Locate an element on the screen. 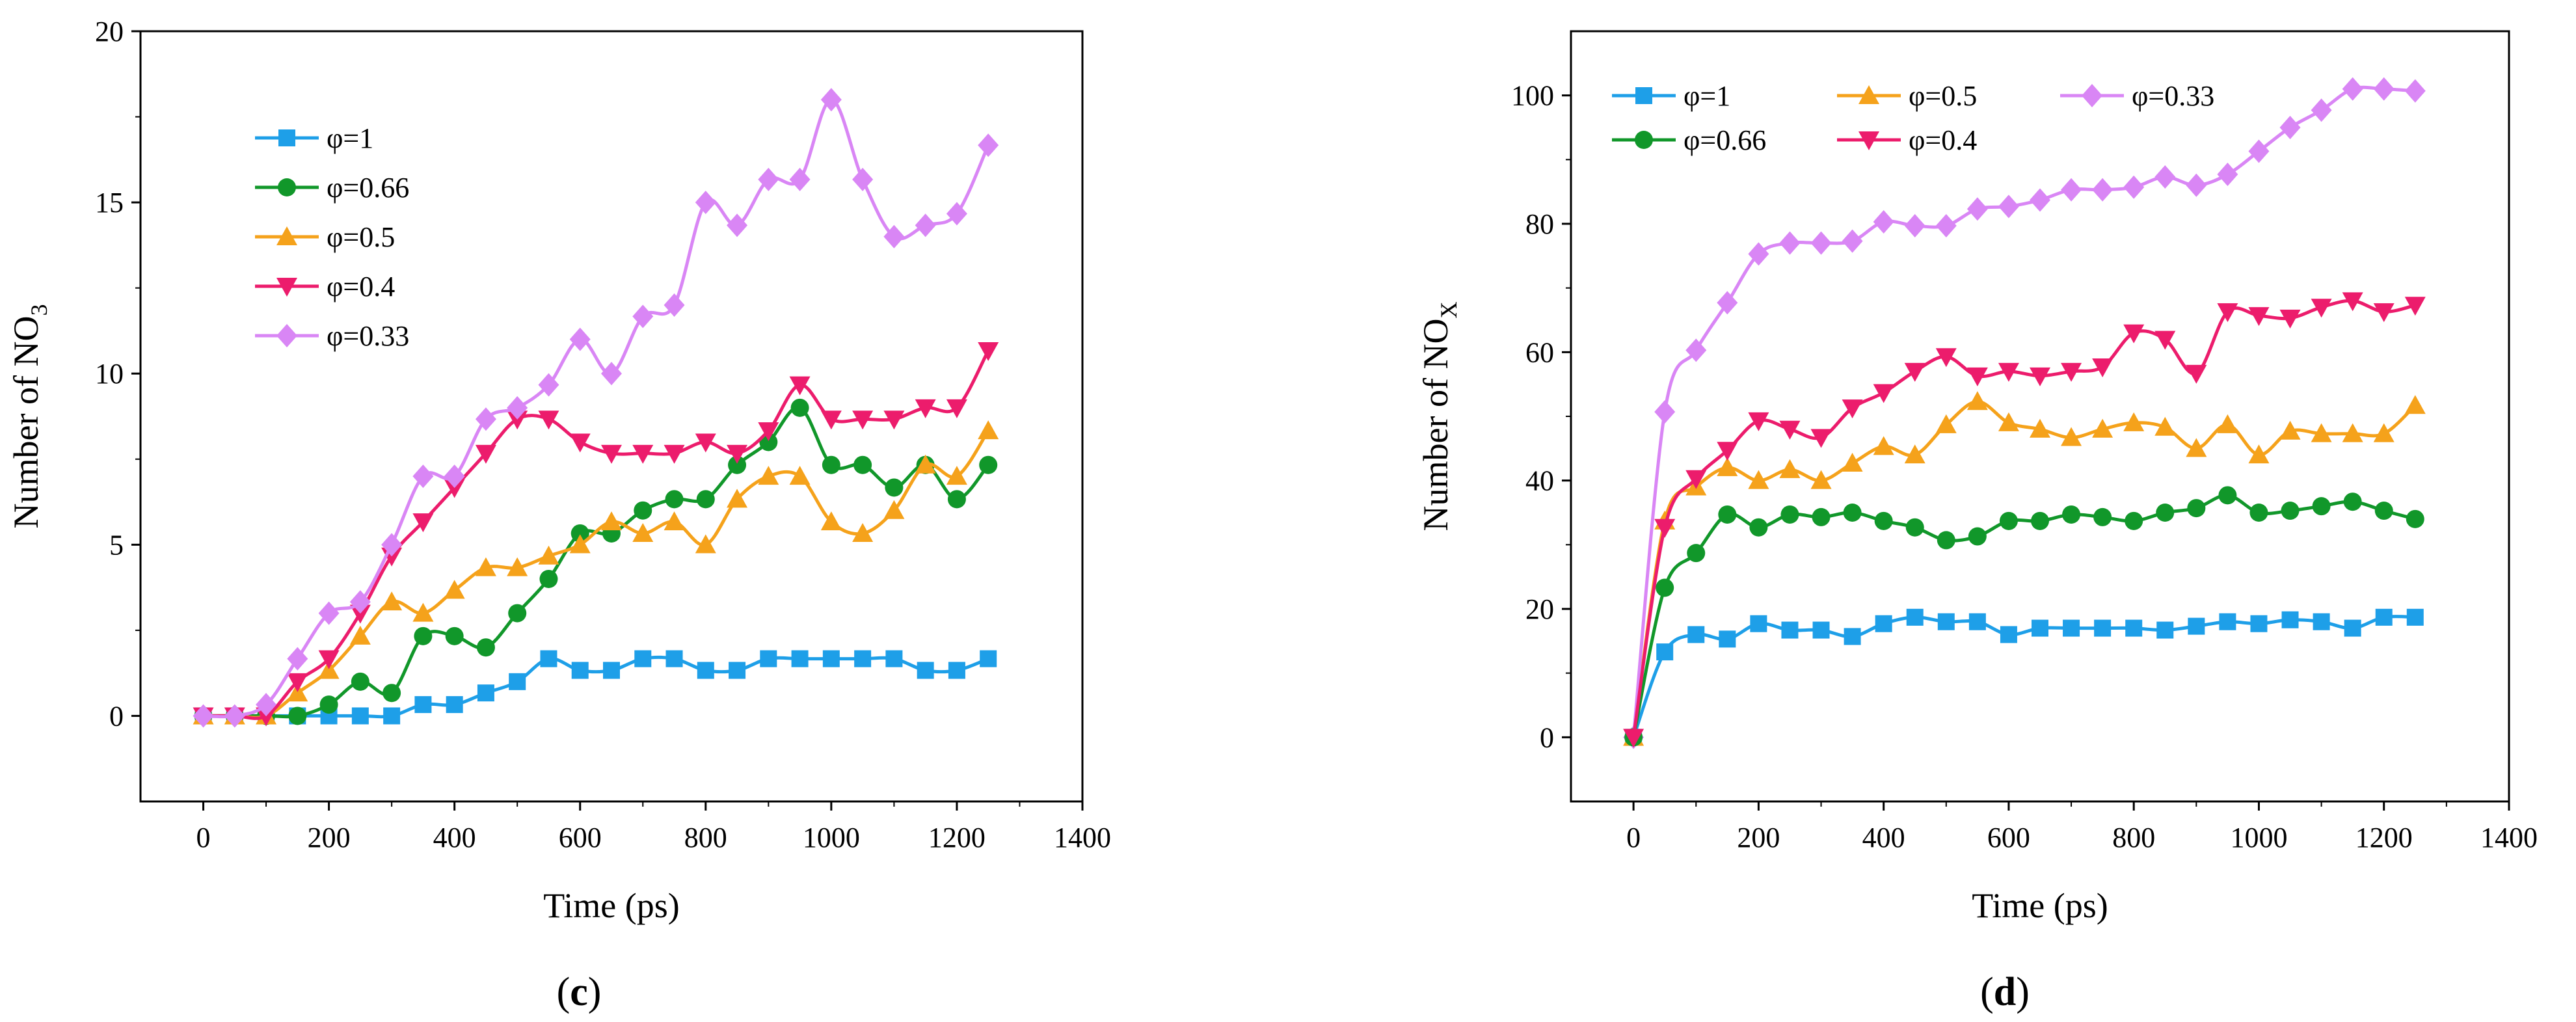 This screenshot has width=2576, height=1022. y-tick-label: 60 is located at coordinates (1539, 352).